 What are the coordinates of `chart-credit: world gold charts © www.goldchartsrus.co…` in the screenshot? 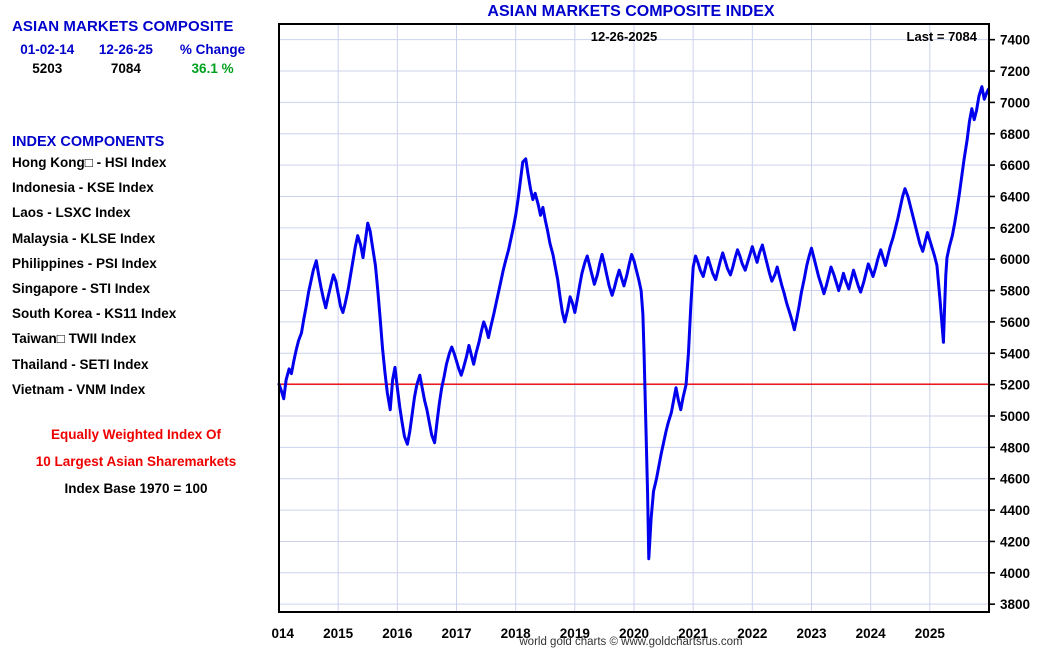 It's located at (631, 642).